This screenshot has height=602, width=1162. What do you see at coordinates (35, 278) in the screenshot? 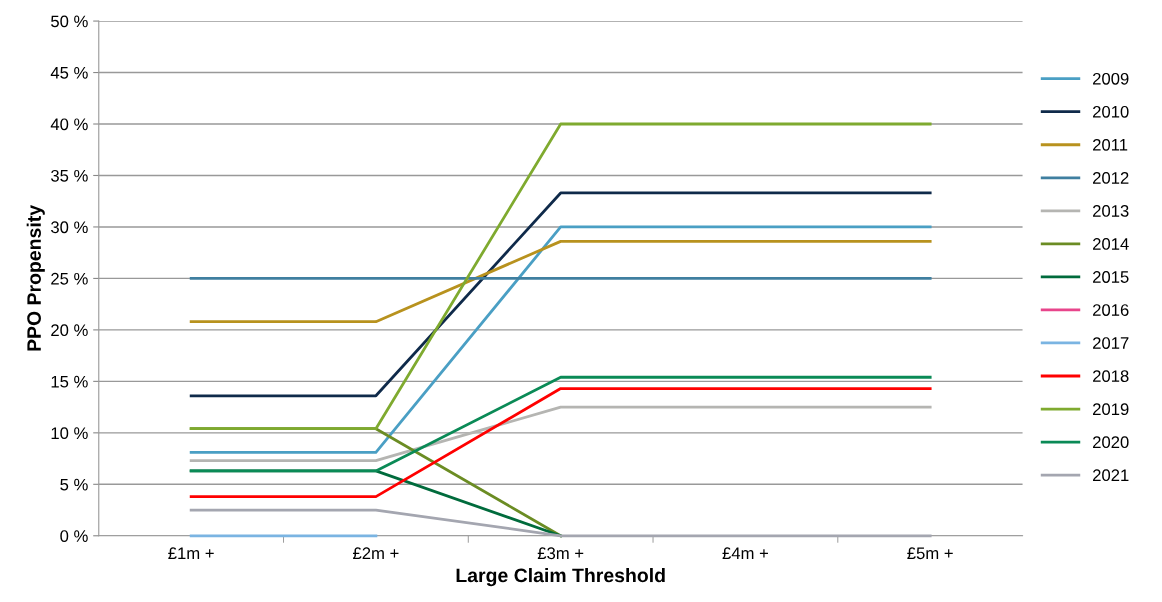
I see `y-axis-title: PPO Propensity` at bounding box center [35, 278].